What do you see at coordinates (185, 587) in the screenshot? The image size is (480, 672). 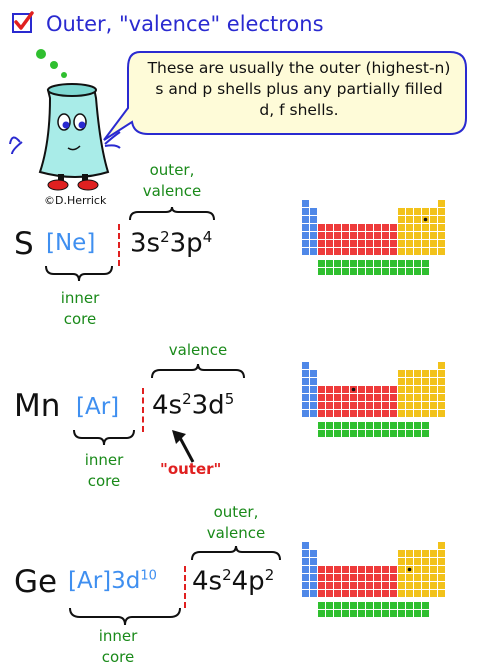 I see `core-divider` at bounding box center [185, 587].